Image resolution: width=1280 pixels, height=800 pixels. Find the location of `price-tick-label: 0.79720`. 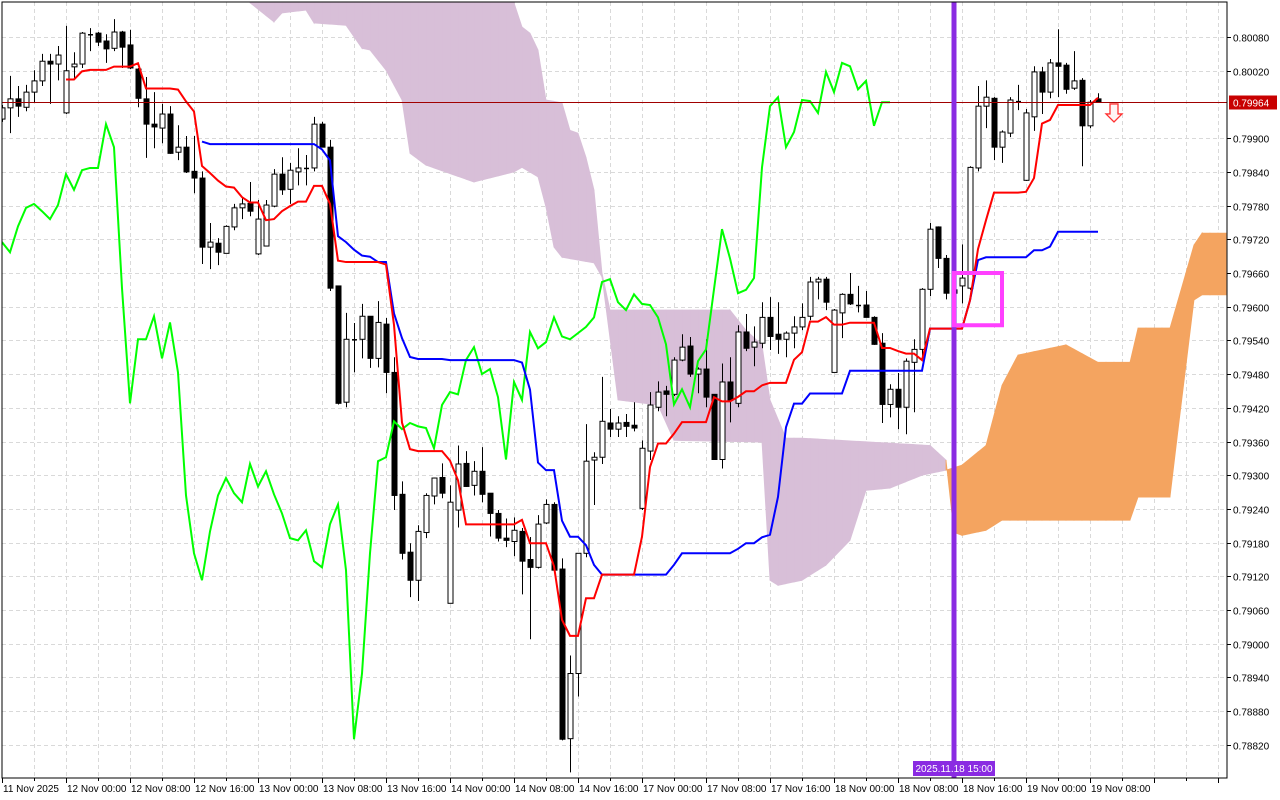

price-tick-label: 0.79720 is located at coordinates (1251, 241).